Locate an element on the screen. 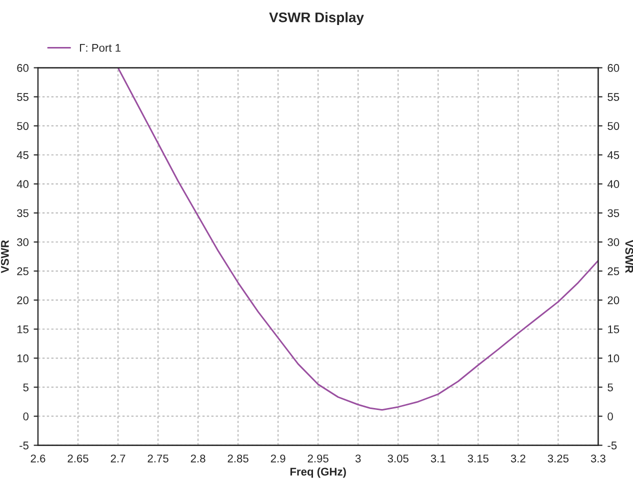 Image resolution: width=633 pixels, height=484 pixels. x-tick-label: 2.85 is located at coordinates (238, 458).